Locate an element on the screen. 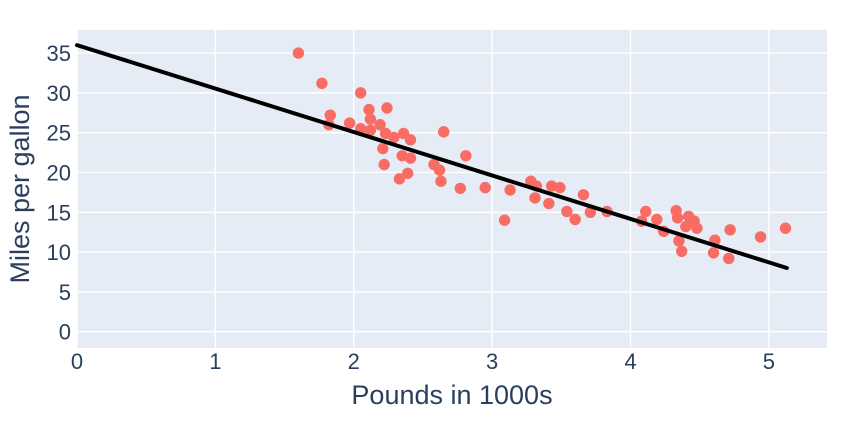  x-tick-label: 2 is located at coordinates (354, 361).